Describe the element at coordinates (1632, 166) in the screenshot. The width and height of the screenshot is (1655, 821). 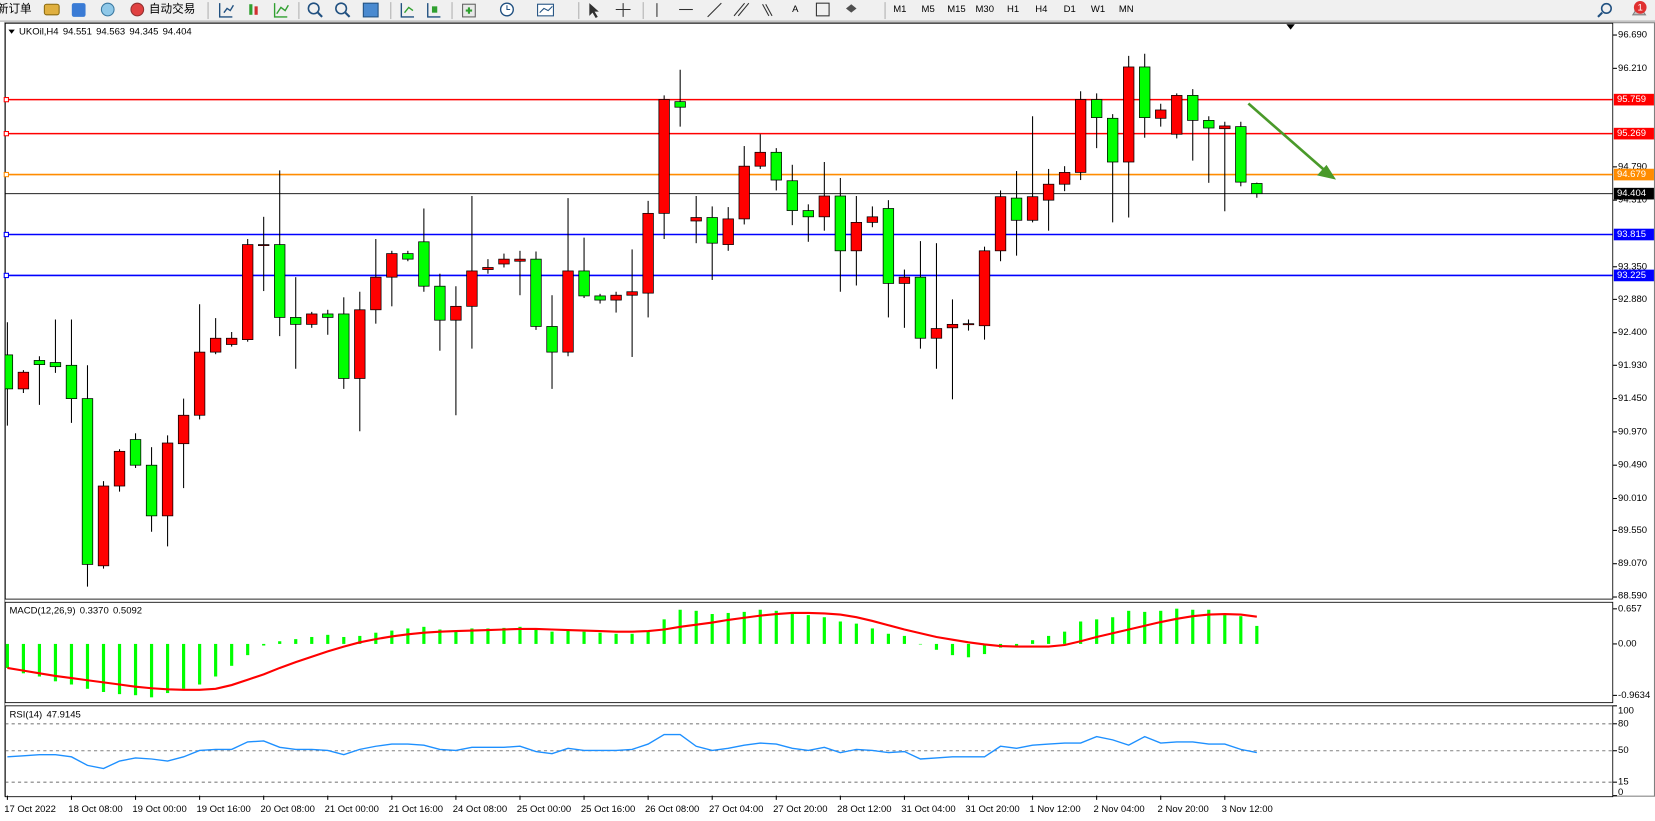
I see `y-tick-label: 94.790` at that location.